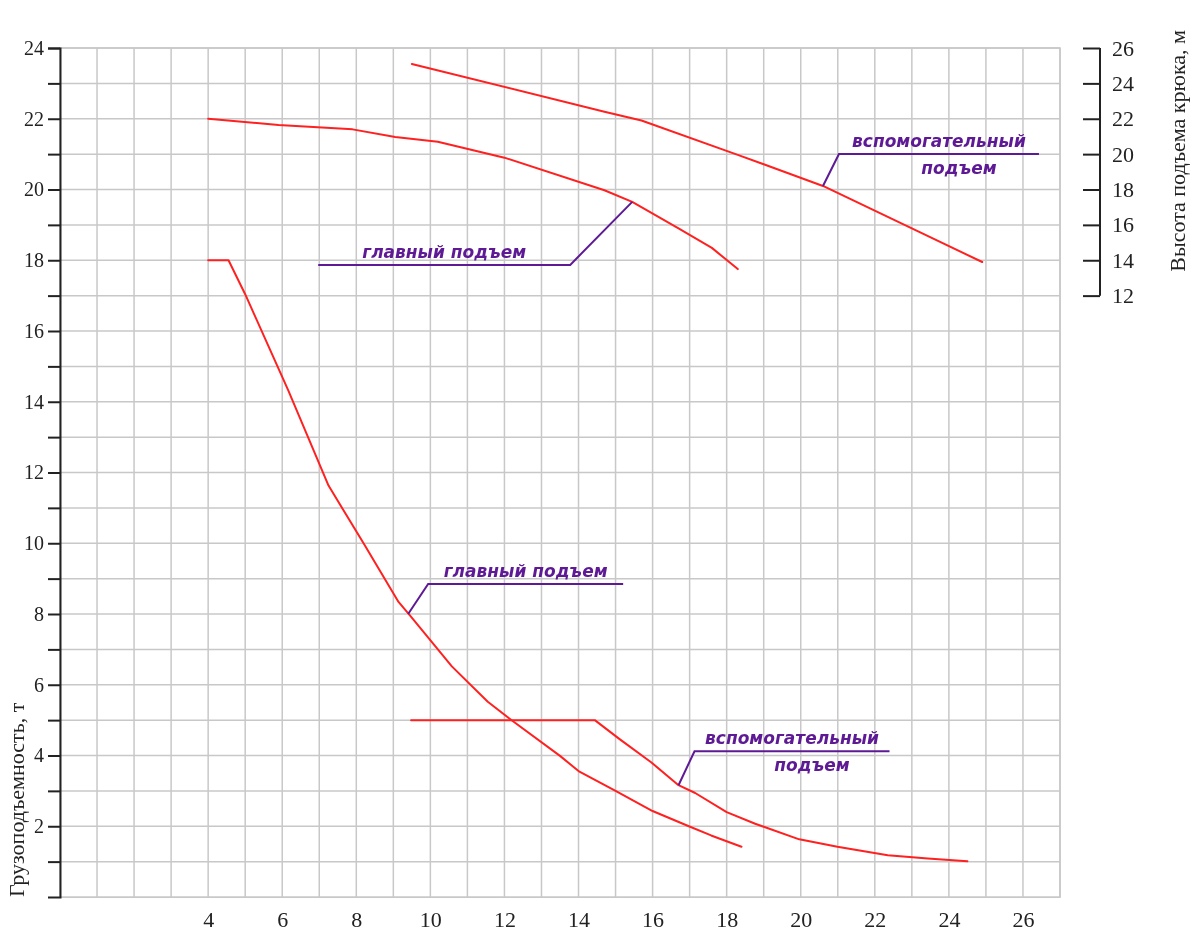 Image resolution: width=1195 pixels, height=941 pixels. I want to click on x-tick-label: 6, so click(283, 919).